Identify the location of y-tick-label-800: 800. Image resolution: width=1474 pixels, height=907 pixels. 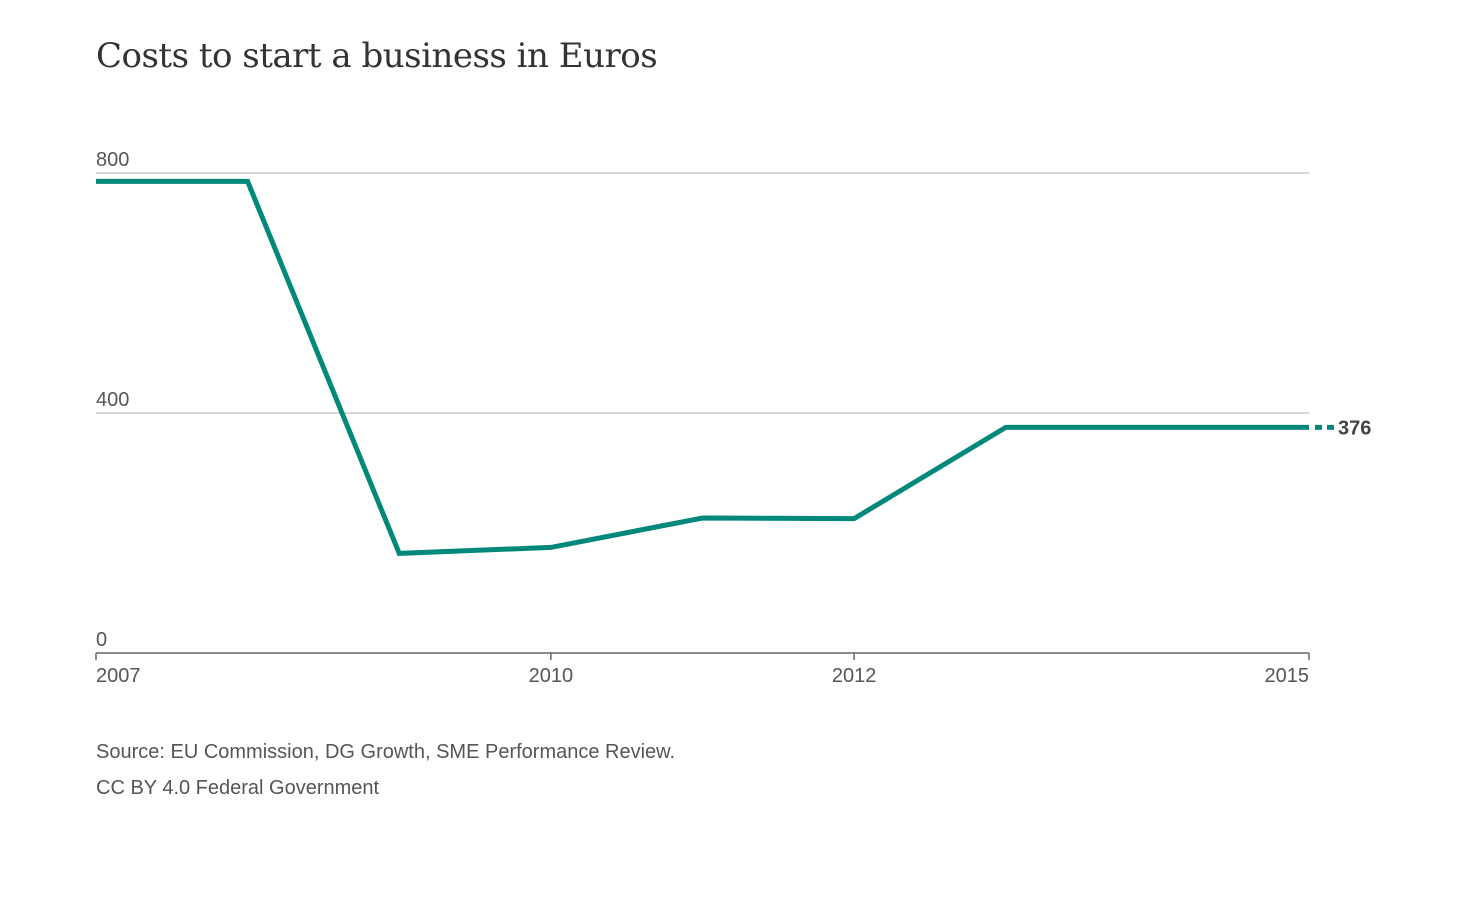
(112, 160).